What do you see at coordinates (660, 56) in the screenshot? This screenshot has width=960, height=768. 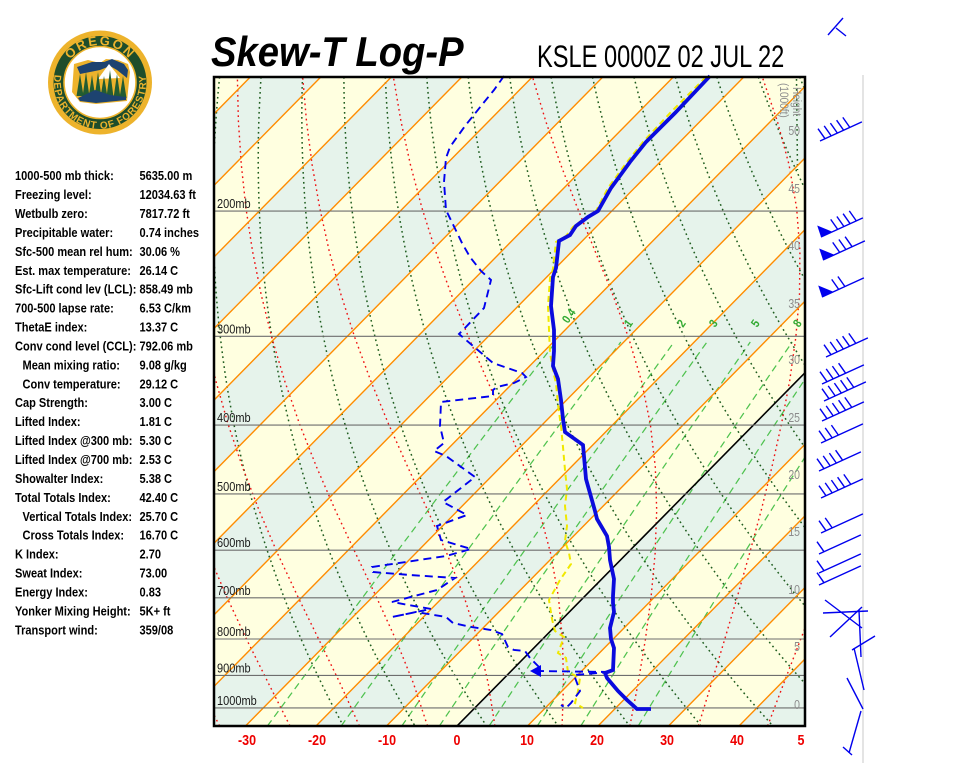 I see `svg-text: KSLE 0000Z 02 JUL 22` at bounding box center [660, 56].